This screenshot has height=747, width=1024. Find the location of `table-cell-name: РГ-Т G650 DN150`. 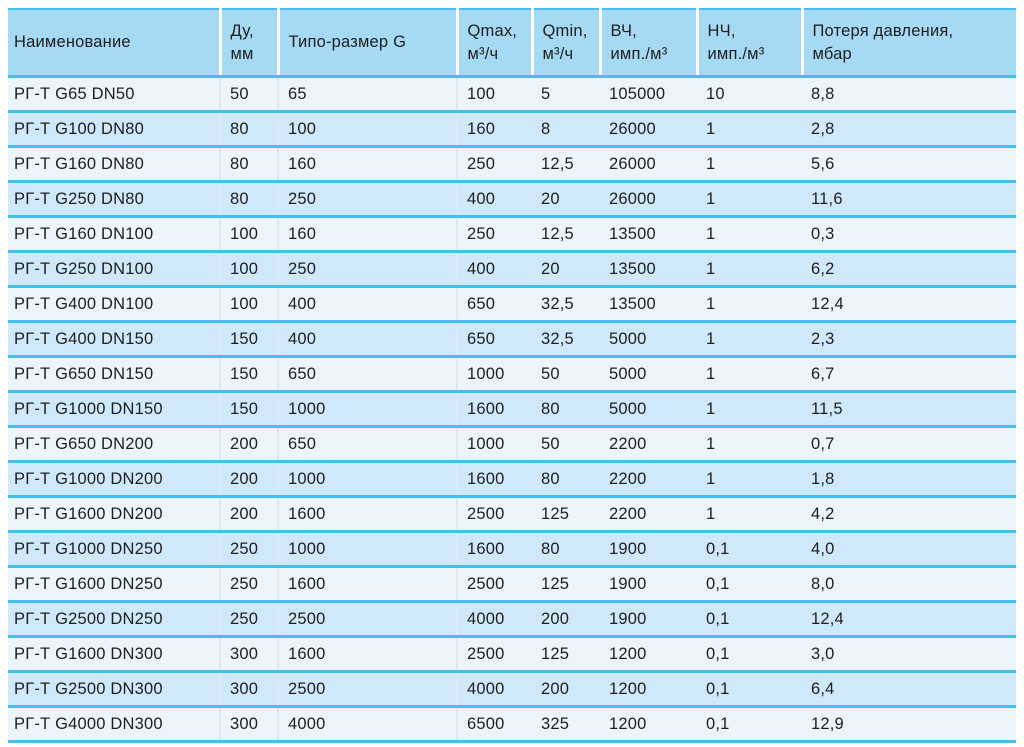

table-cell-name: РГ-Т G650 DN150 is located at coordinates (114, 374).